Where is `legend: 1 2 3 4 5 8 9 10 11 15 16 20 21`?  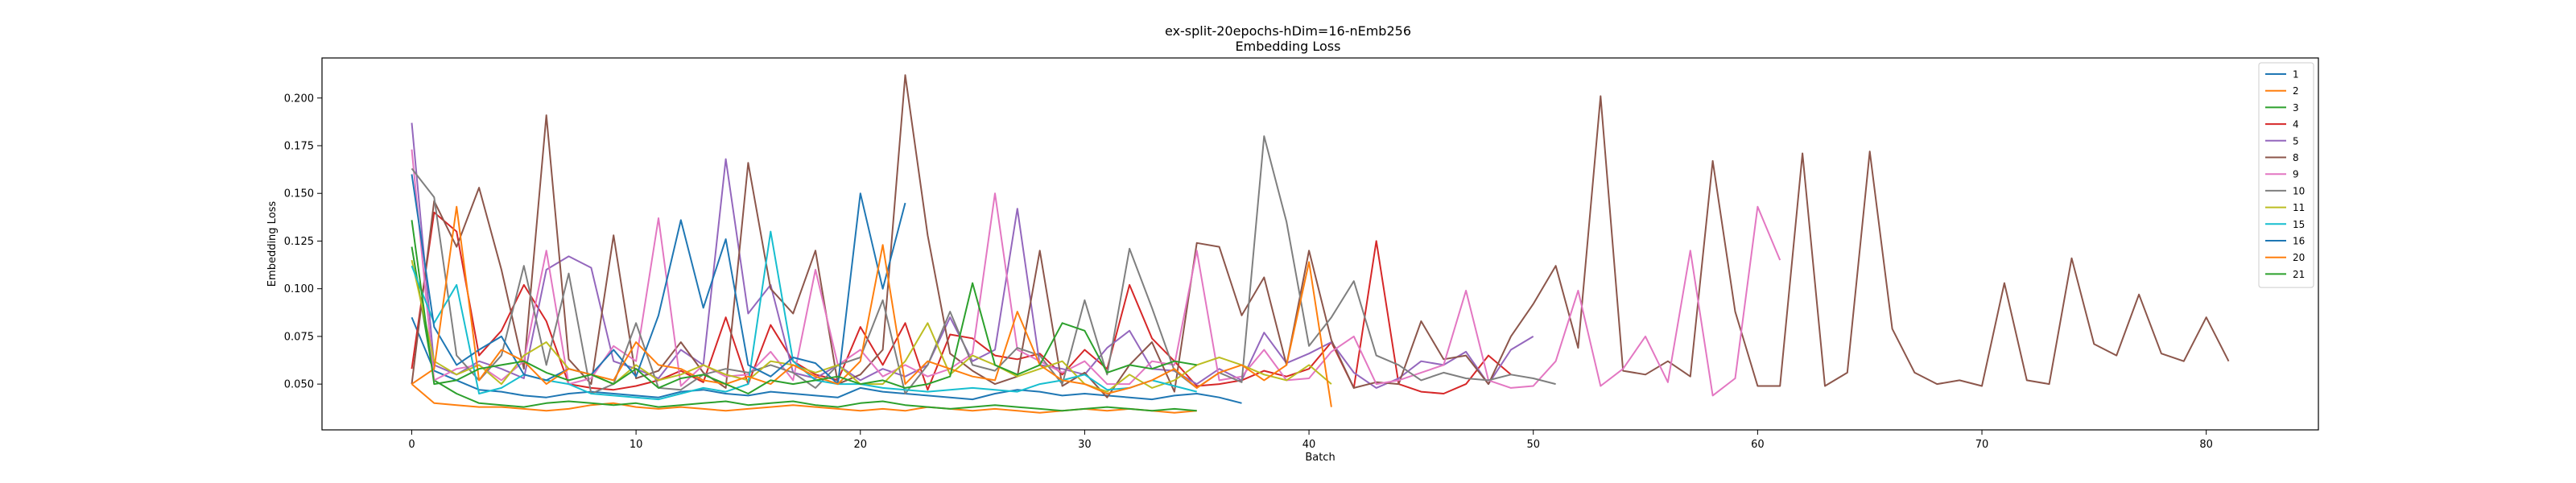
legend: 1 2 3 4 5 8 9 10 11 15 16 20 21 is located at coordinates (2286, 175).